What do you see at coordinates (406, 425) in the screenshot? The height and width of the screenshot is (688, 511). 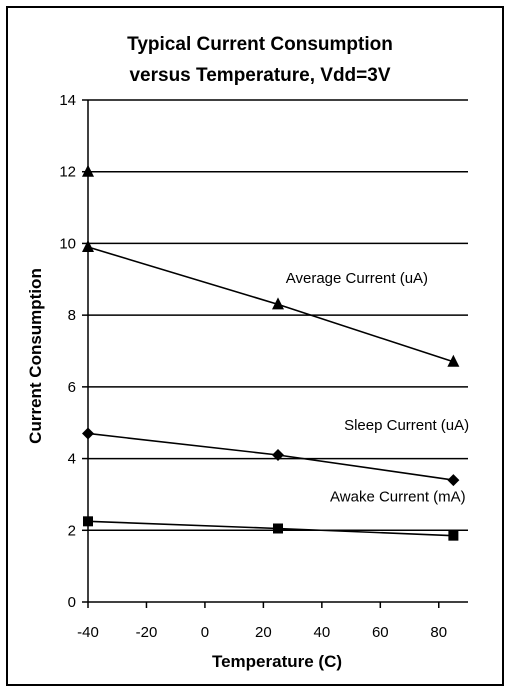 I see `series-label-1: Sleep Current (uA)` at bounding box center [406, 425].